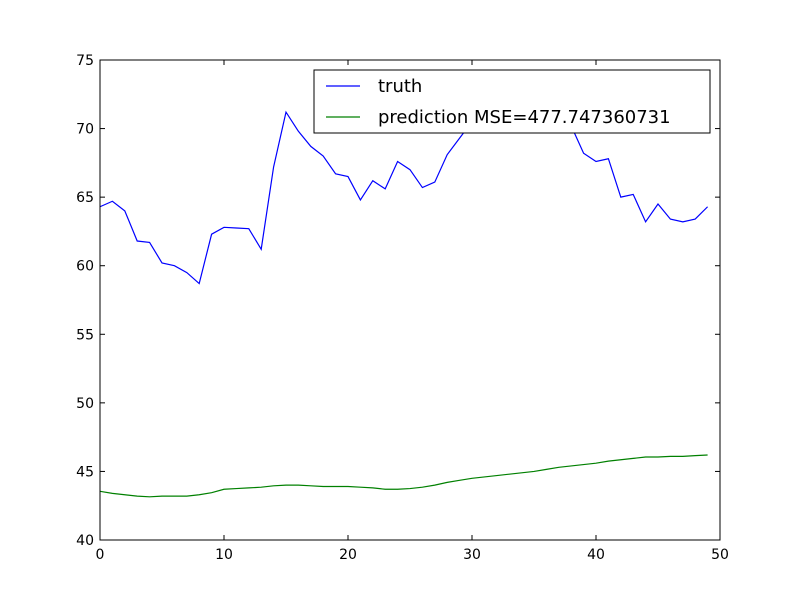 The height and width of the screenshot is (600, 800). What do you see at coordinates (85, 335) in the screenshot?
I see `y-tick-label: 55` at bounding box center [85, 335].